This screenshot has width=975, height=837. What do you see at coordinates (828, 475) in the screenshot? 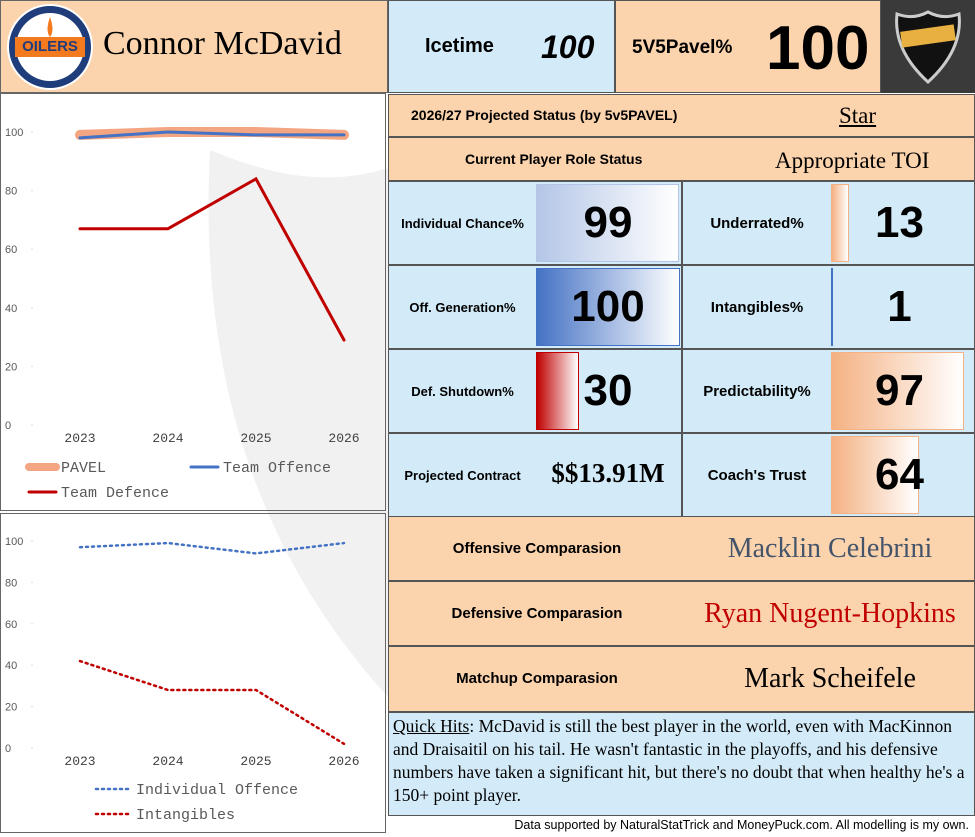
I see `metric-cell: Coach's Trust 64` at bounding box center [828, 475].